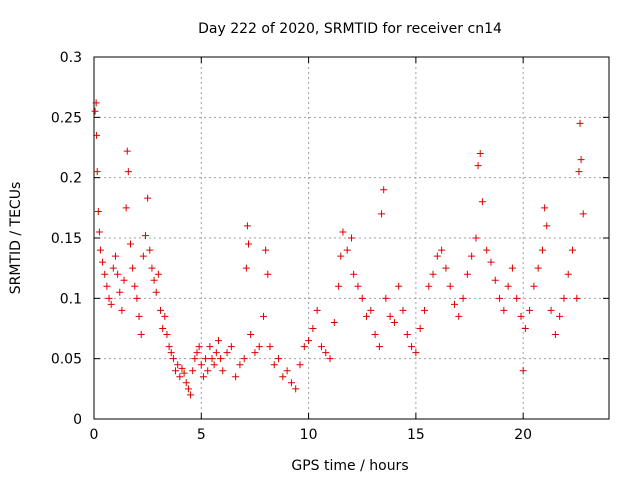 The image size is (640, 480). What do you see at coordinates (94, 435) in the screenshot?
I see `x-tick-label: 0` at bounding box center [94, 435].